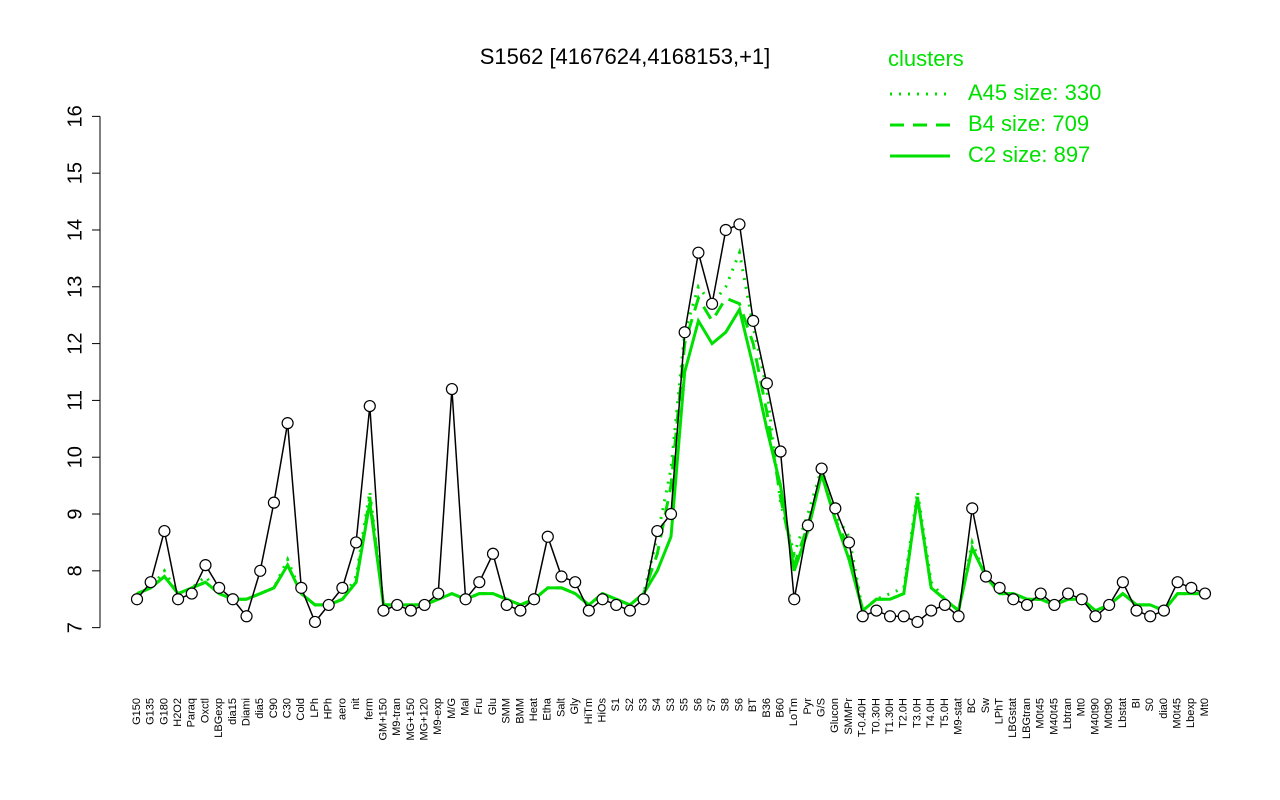 Image resolution: width=1280 pixels, height=800 pixels. Describe the element at coordinates (616, 704) in the screenshot. I see `x-tick-label: S1` at that location.